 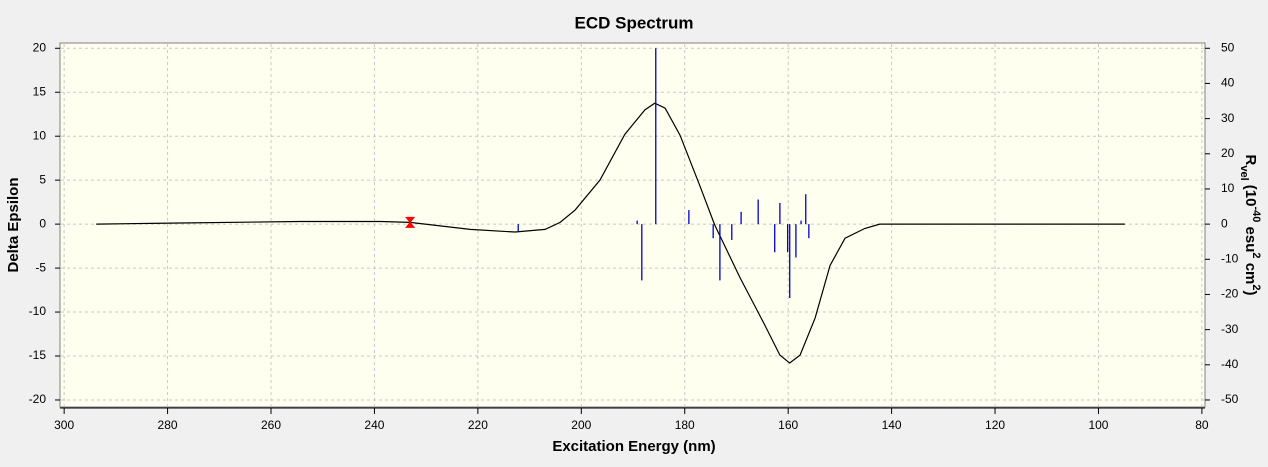 What do you see at coordinates (38, 399) in the screenshot?
I see `y-tick-label: -20` at bounding box center [38, 399].